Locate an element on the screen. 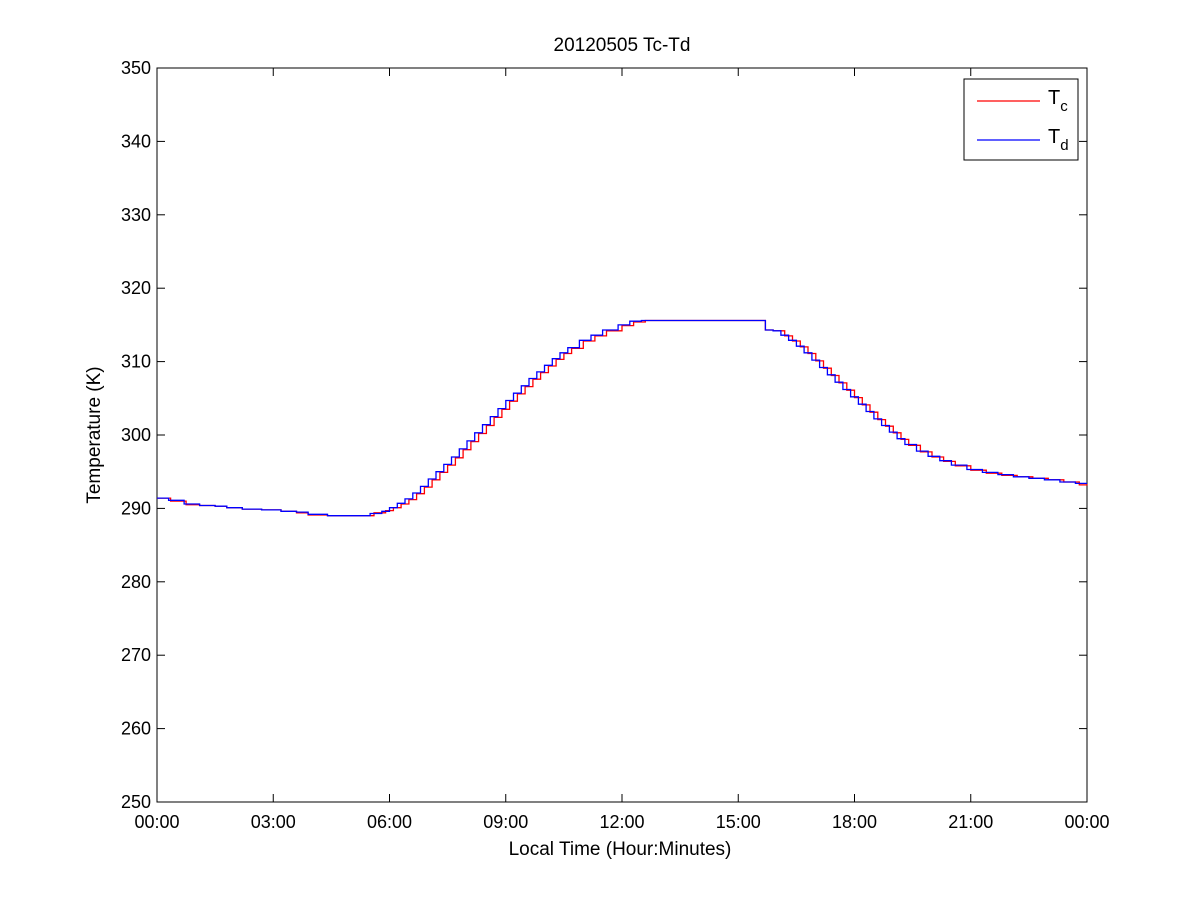  y-tick-label: 250 is located at coordinates (136, 802).